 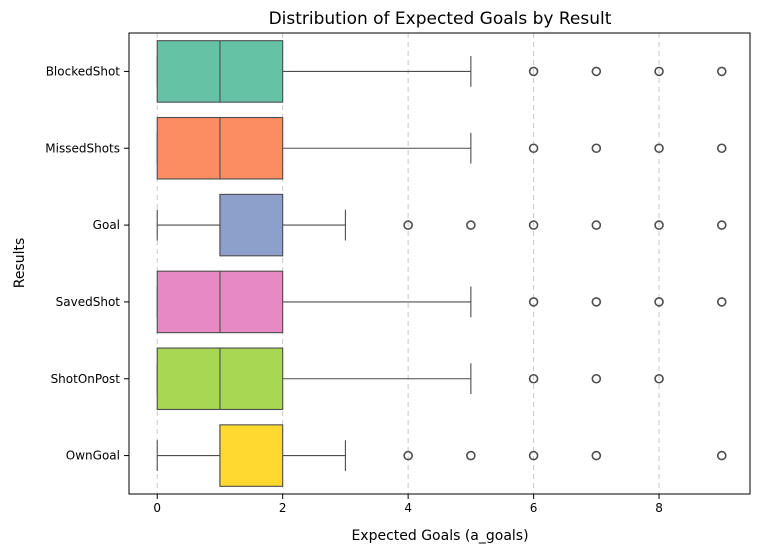 I want to click on box-group-SavedShot, so click(x=441, y=302).